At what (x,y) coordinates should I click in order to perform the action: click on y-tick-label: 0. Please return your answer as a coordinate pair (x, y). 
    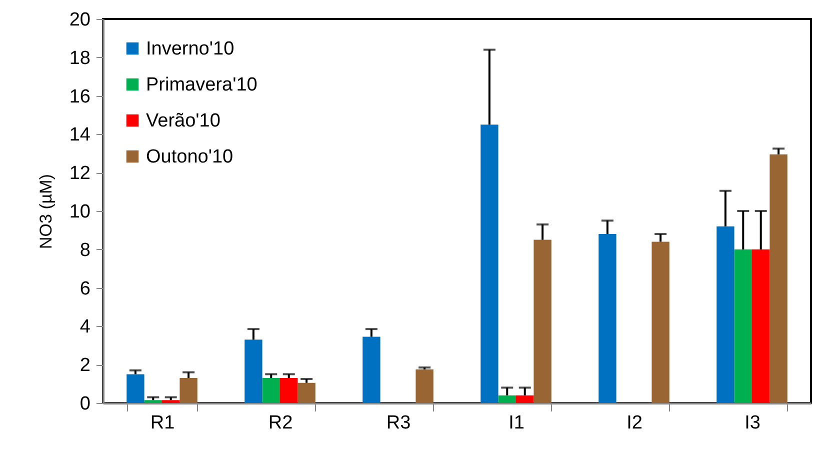
    Looking at the image, I should click on (85, 404).